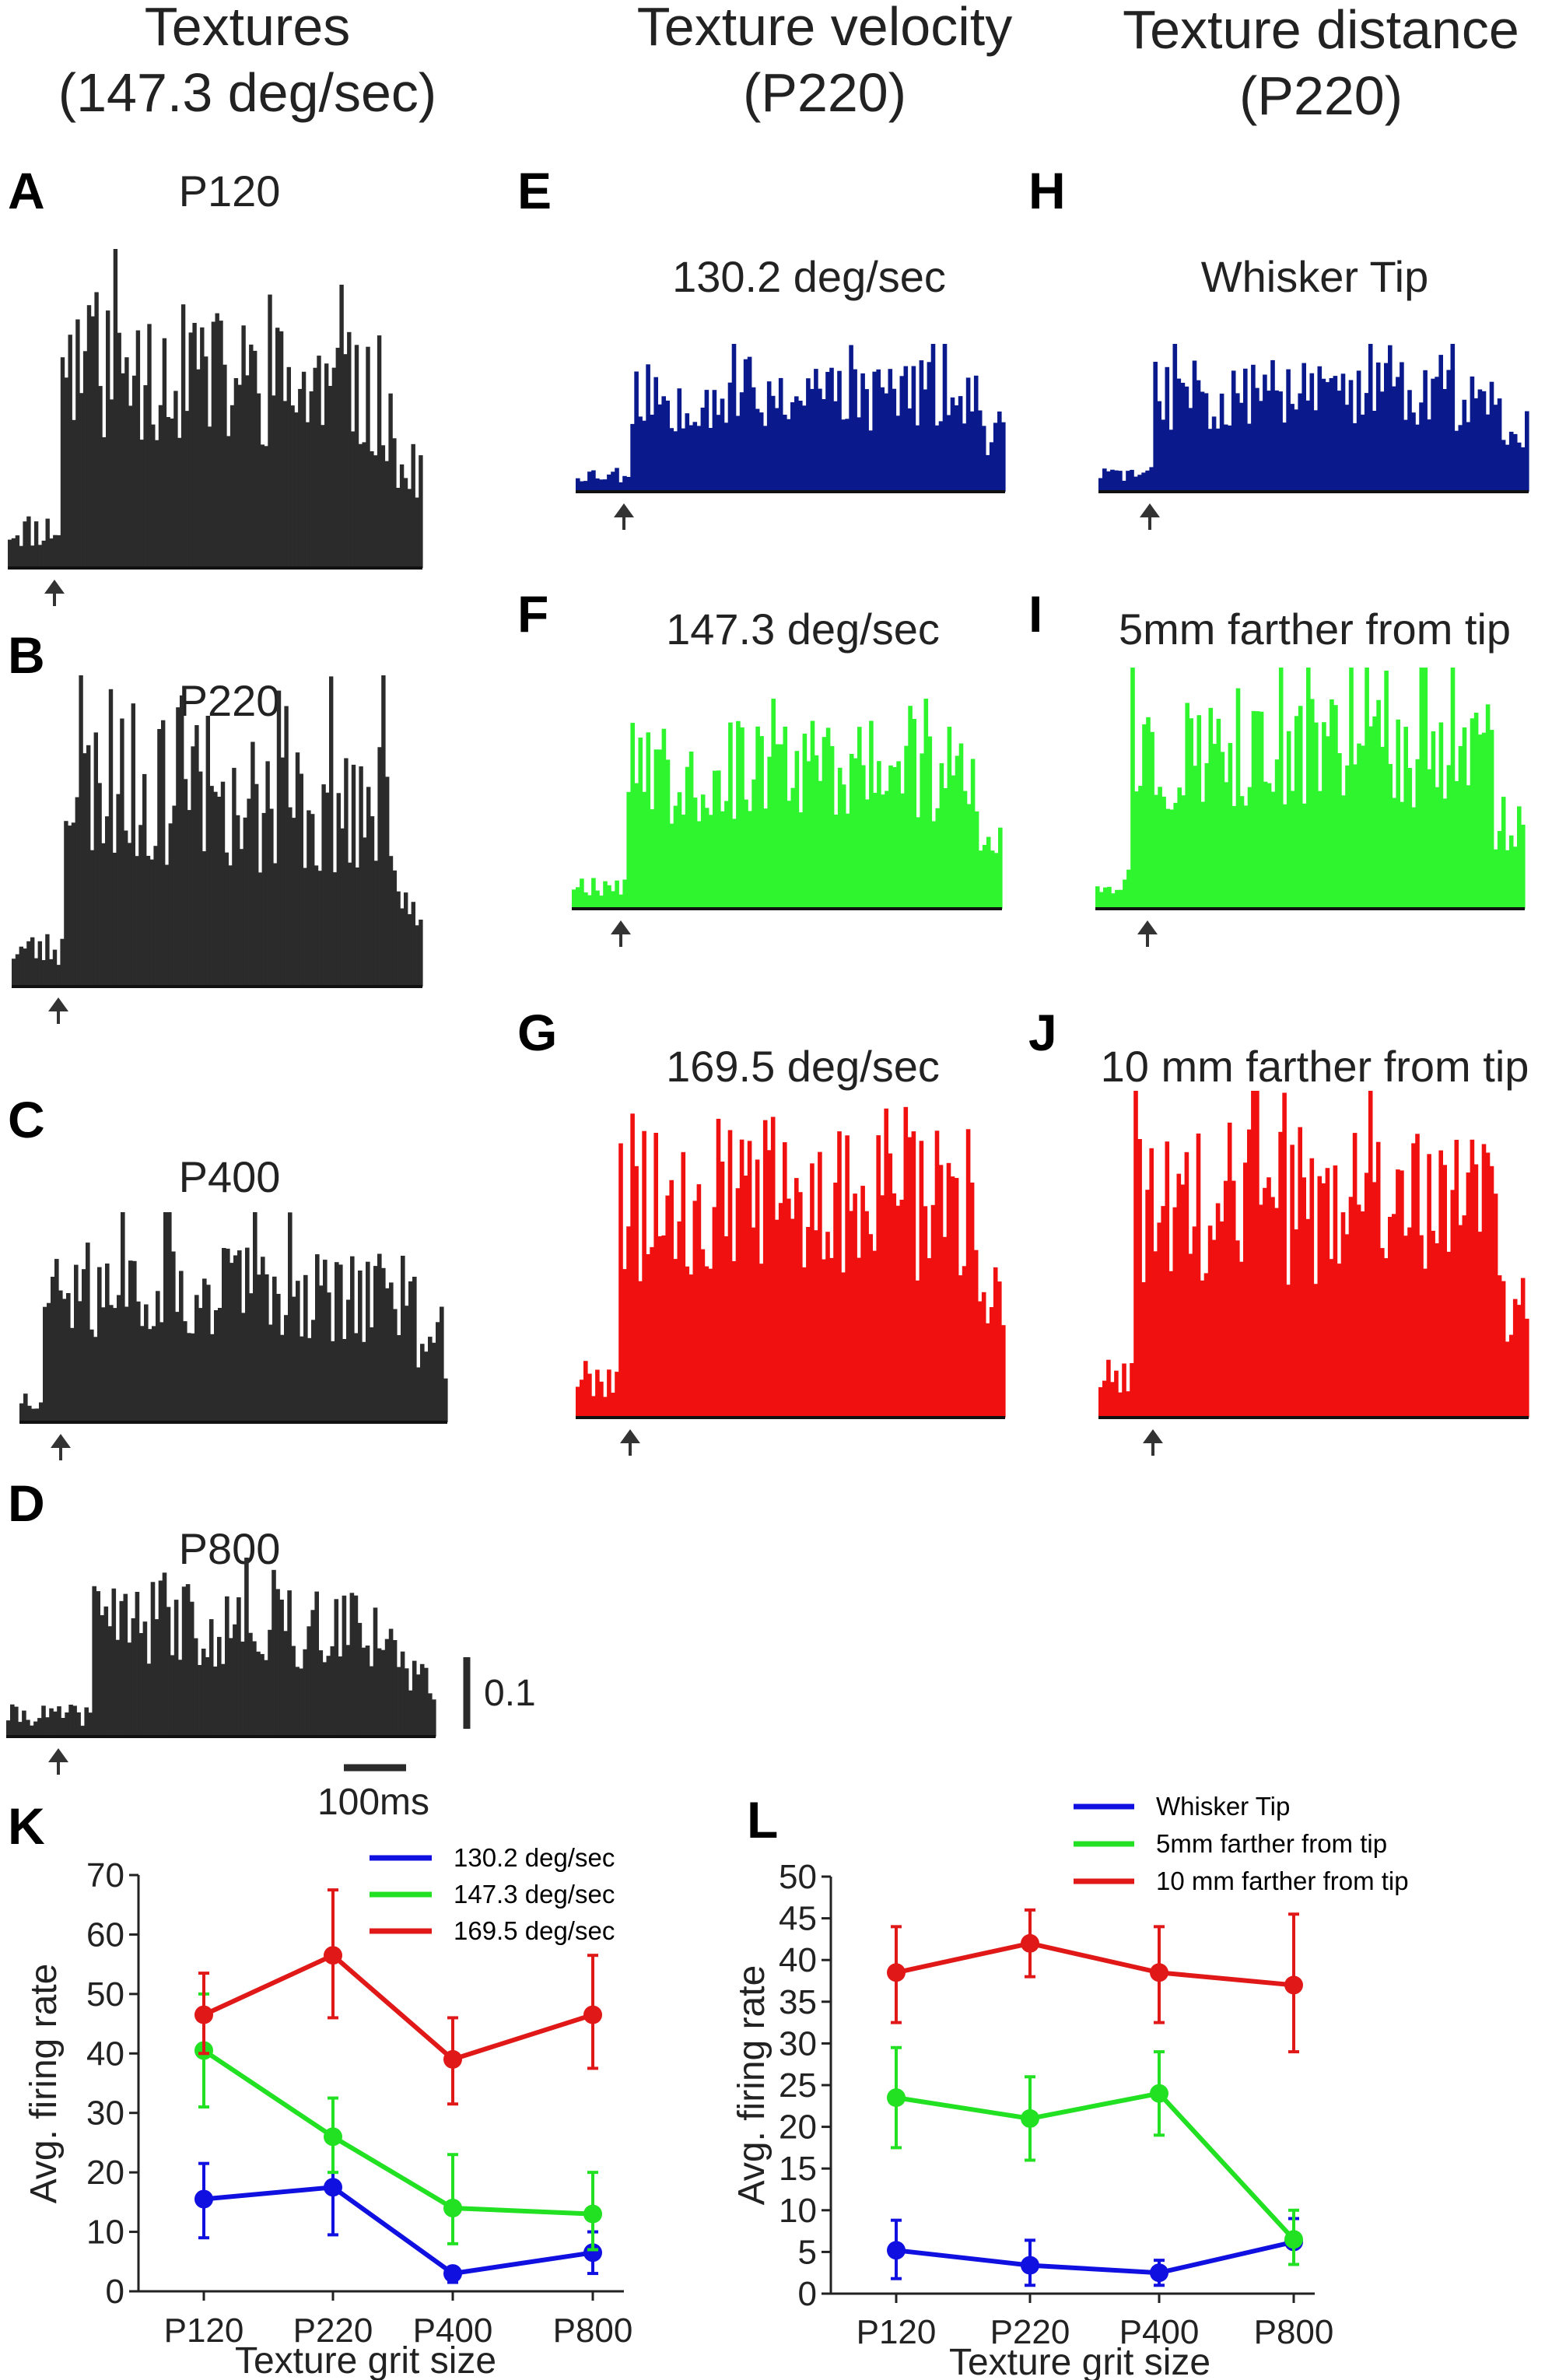 This screenshot has height=2380, width=1552. What do you see at coordinates (788, 823) in the screenshot?
I see `histogram-f` at bounding box center [788, 823].